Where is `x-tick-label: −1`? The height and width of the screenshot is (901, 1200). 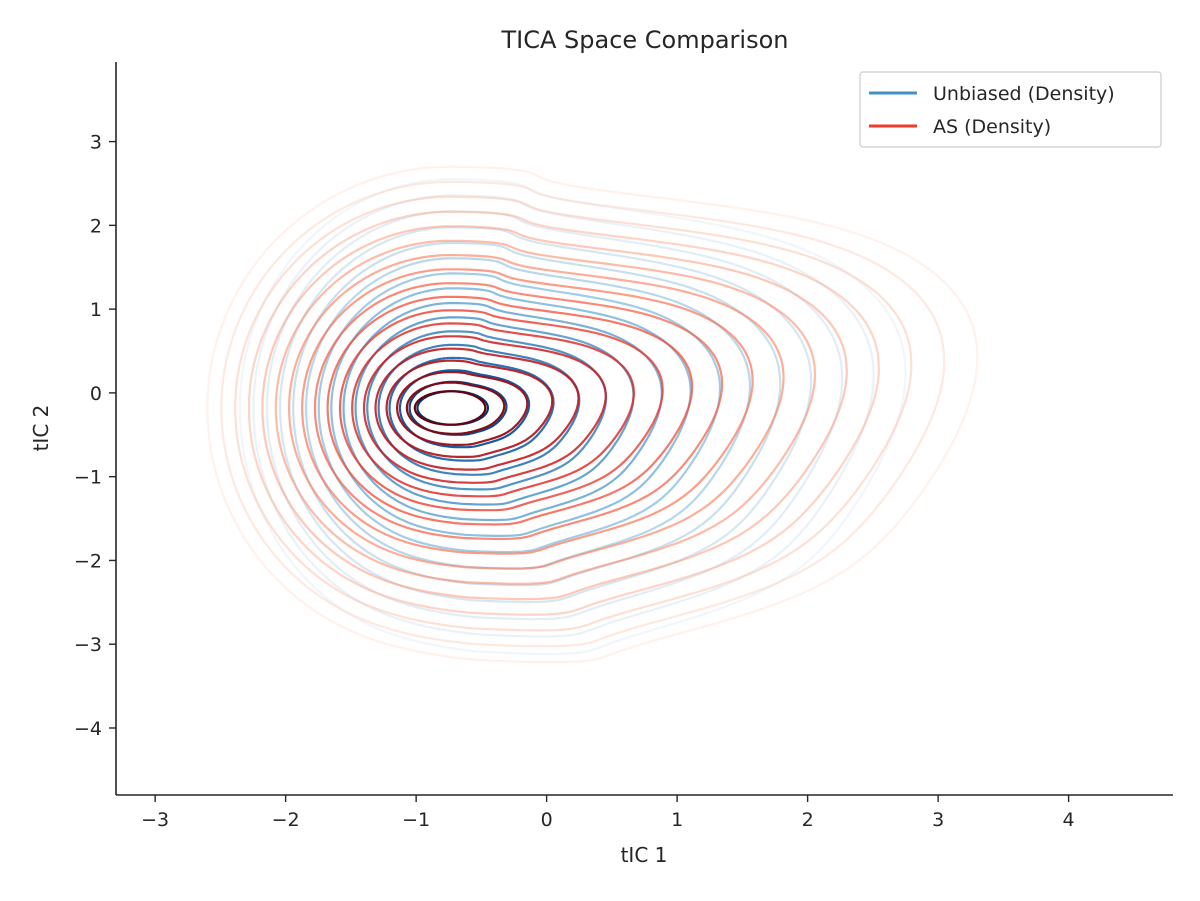
x-tick-label: −1 is located at coordinates (416, 820).